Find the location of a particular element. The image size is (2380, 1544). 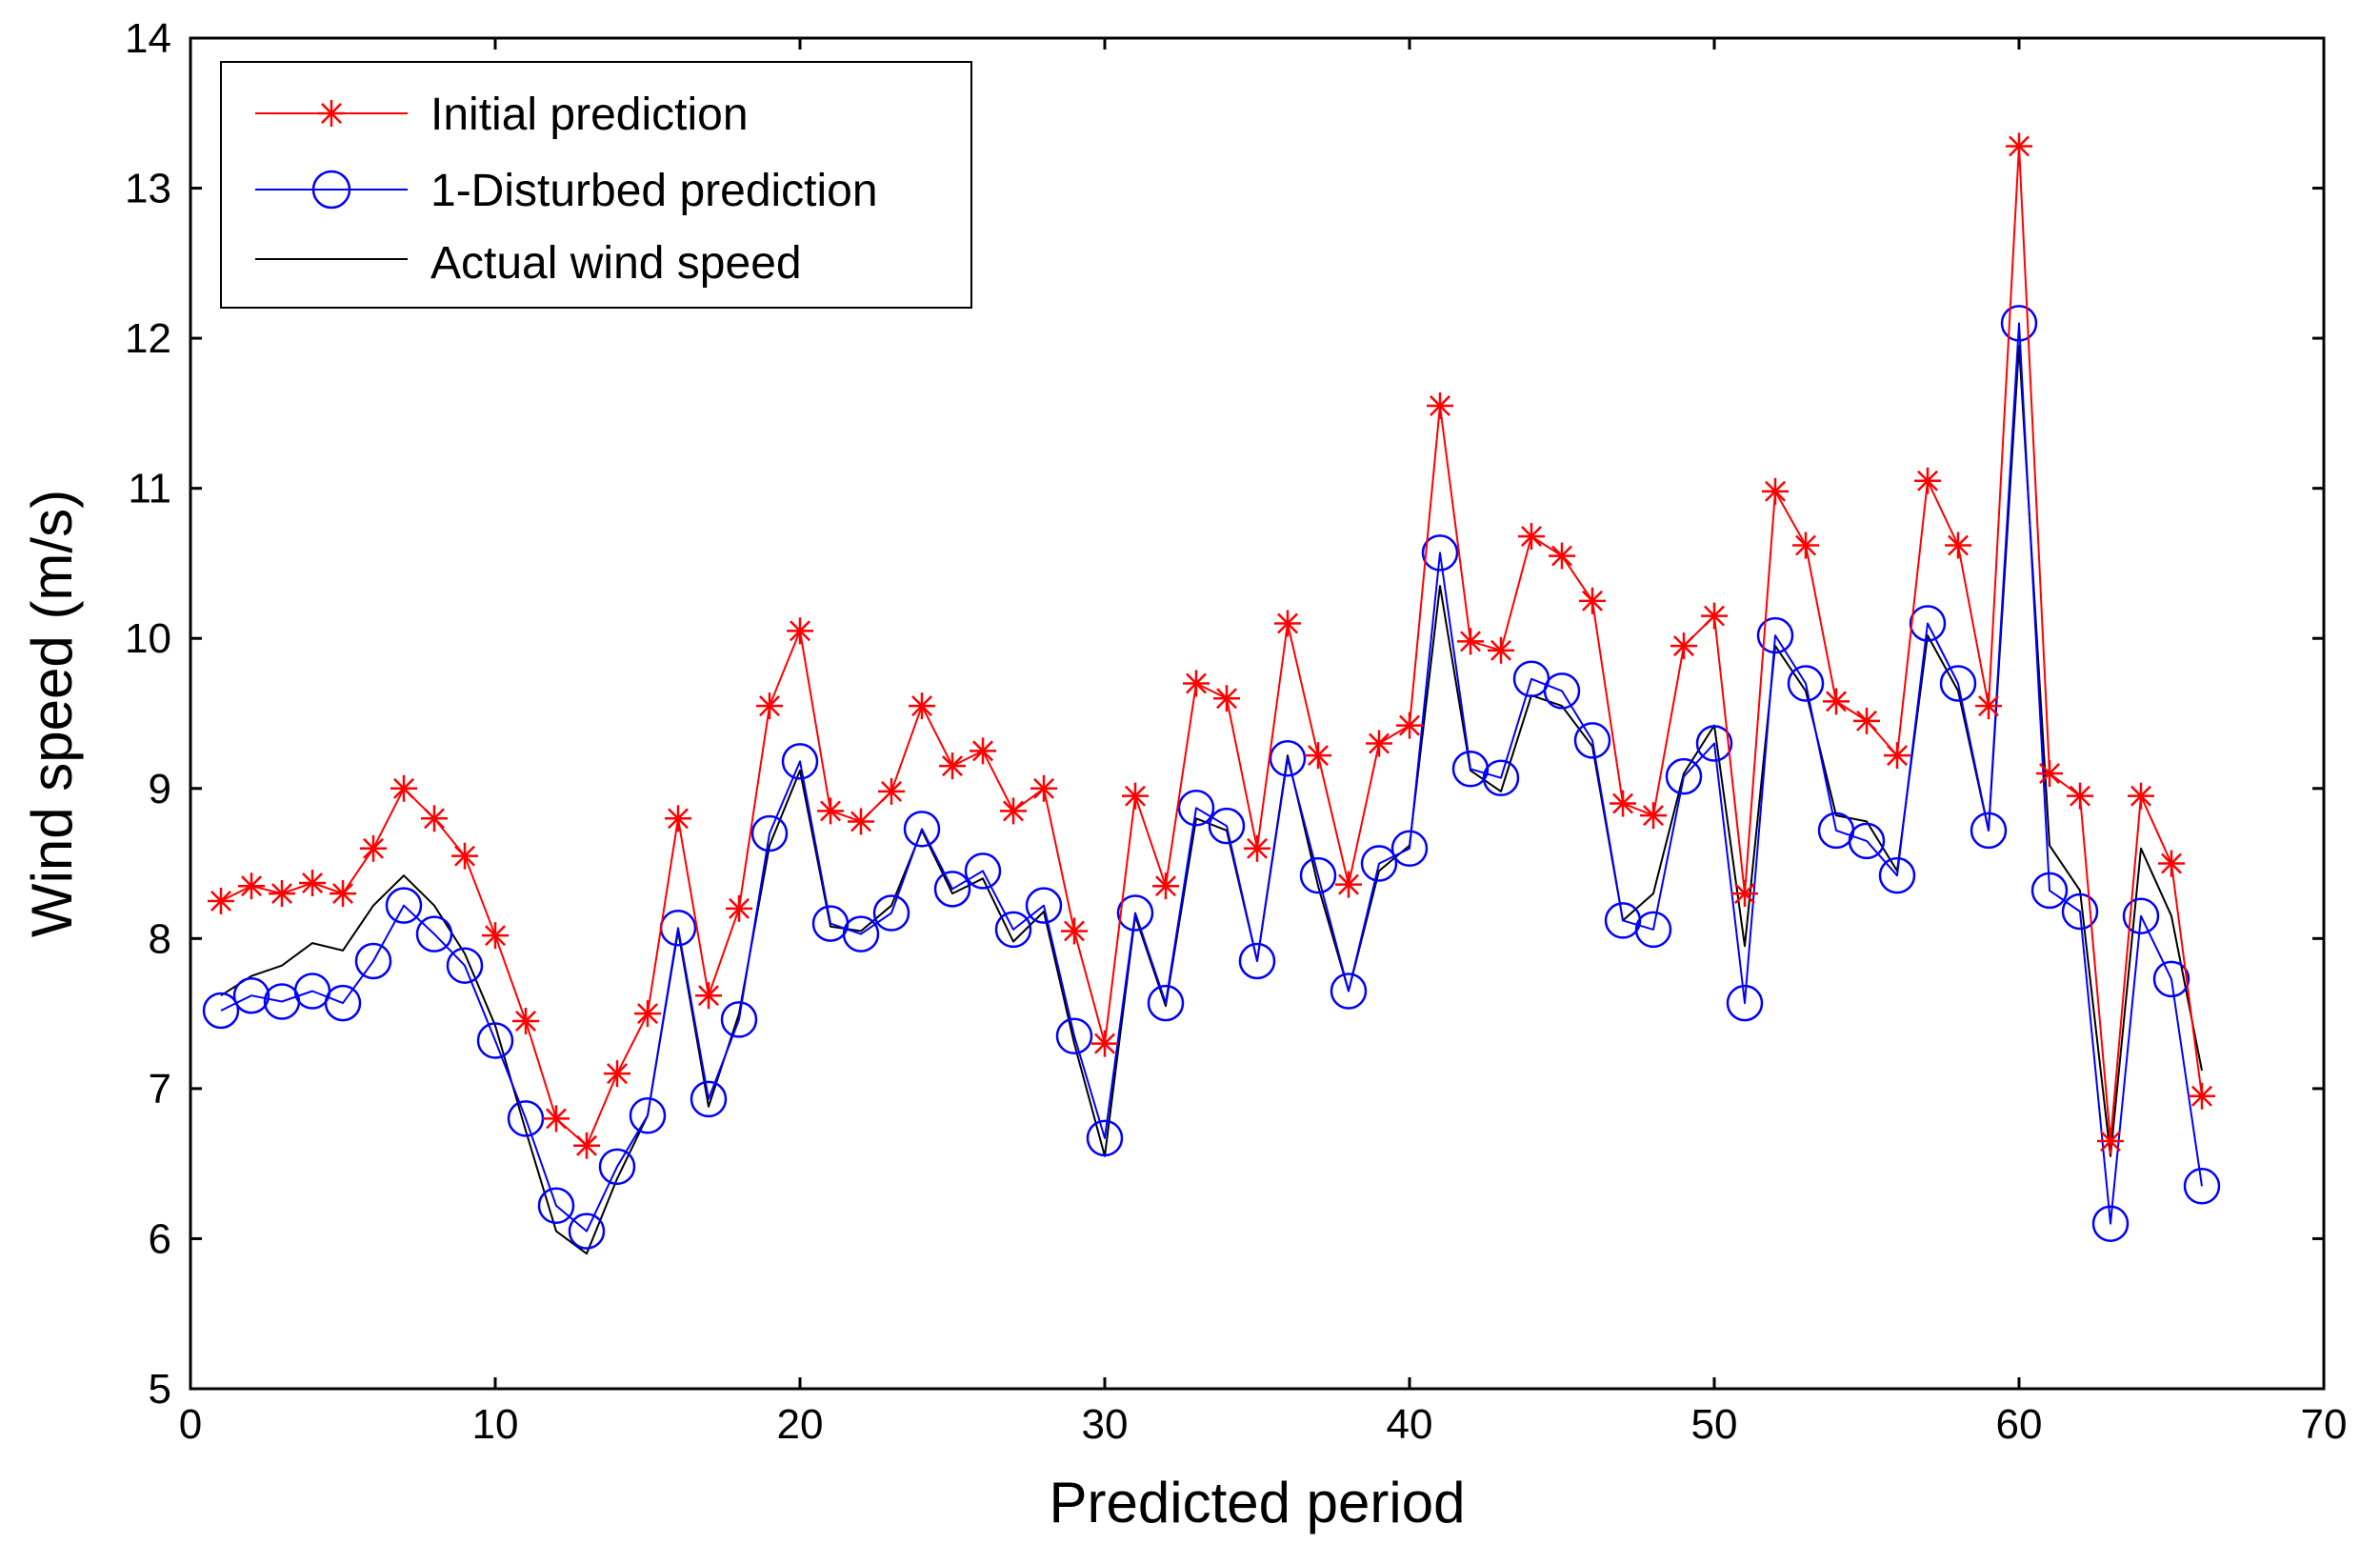

x-tick-label: 30 is located at coordinates (1105, 1424).